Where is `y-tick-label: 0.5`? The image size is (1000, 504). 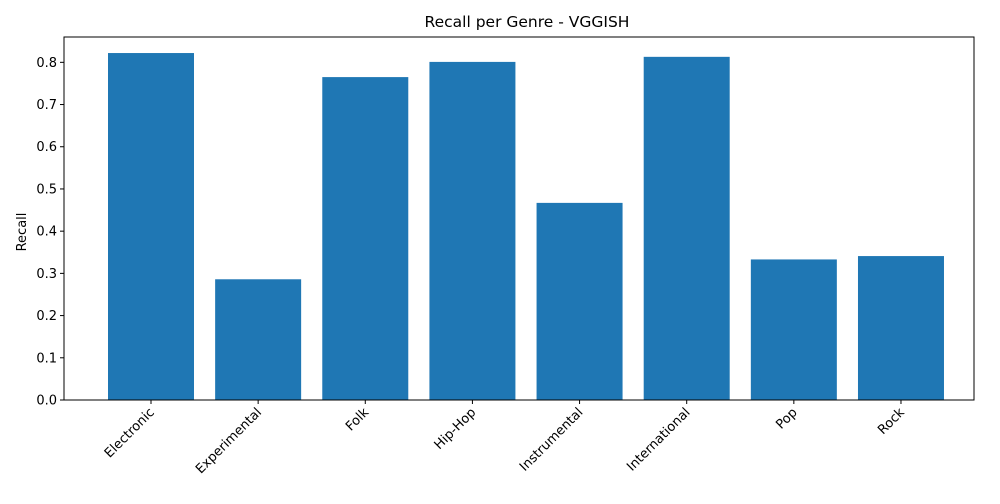 y-tick-label: 0.5 is located at coordinates (46, 189).